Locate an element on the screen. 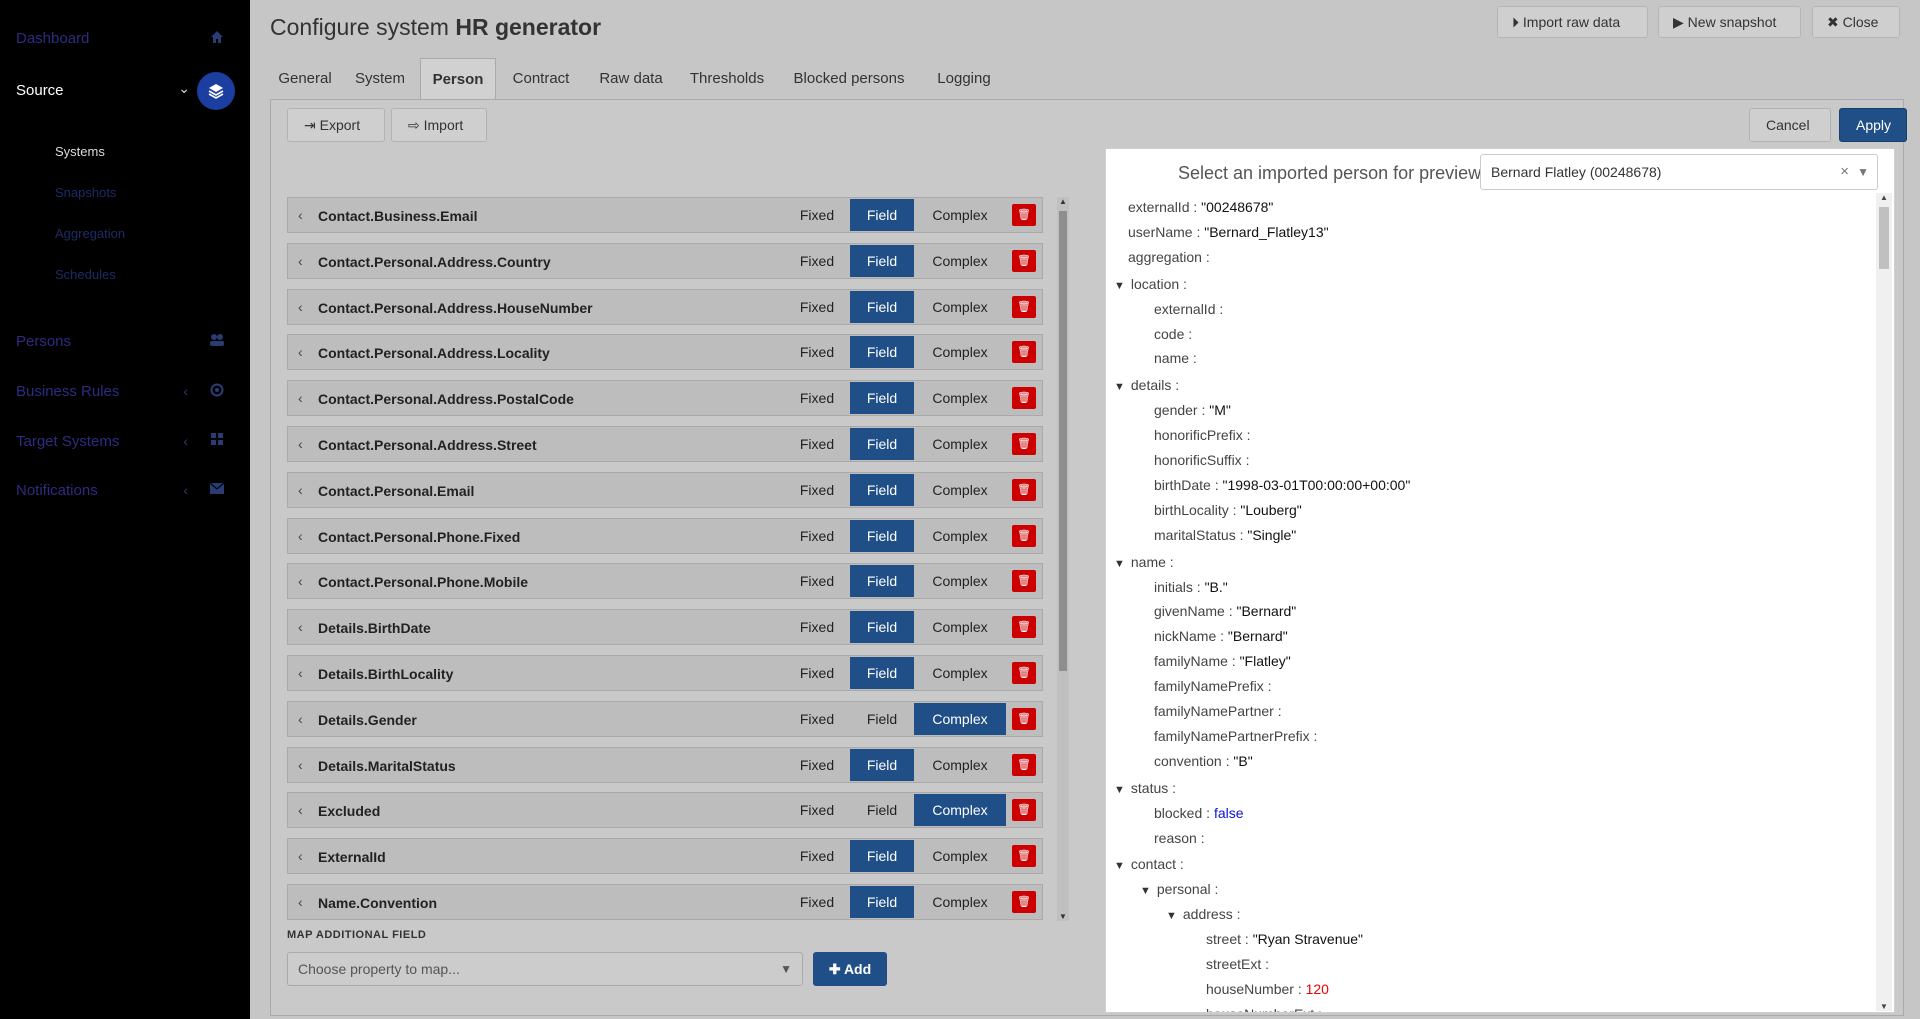 The width and height of the screenshot is (1920, 1019). tab-system: System is located at coordinates (379, 78).